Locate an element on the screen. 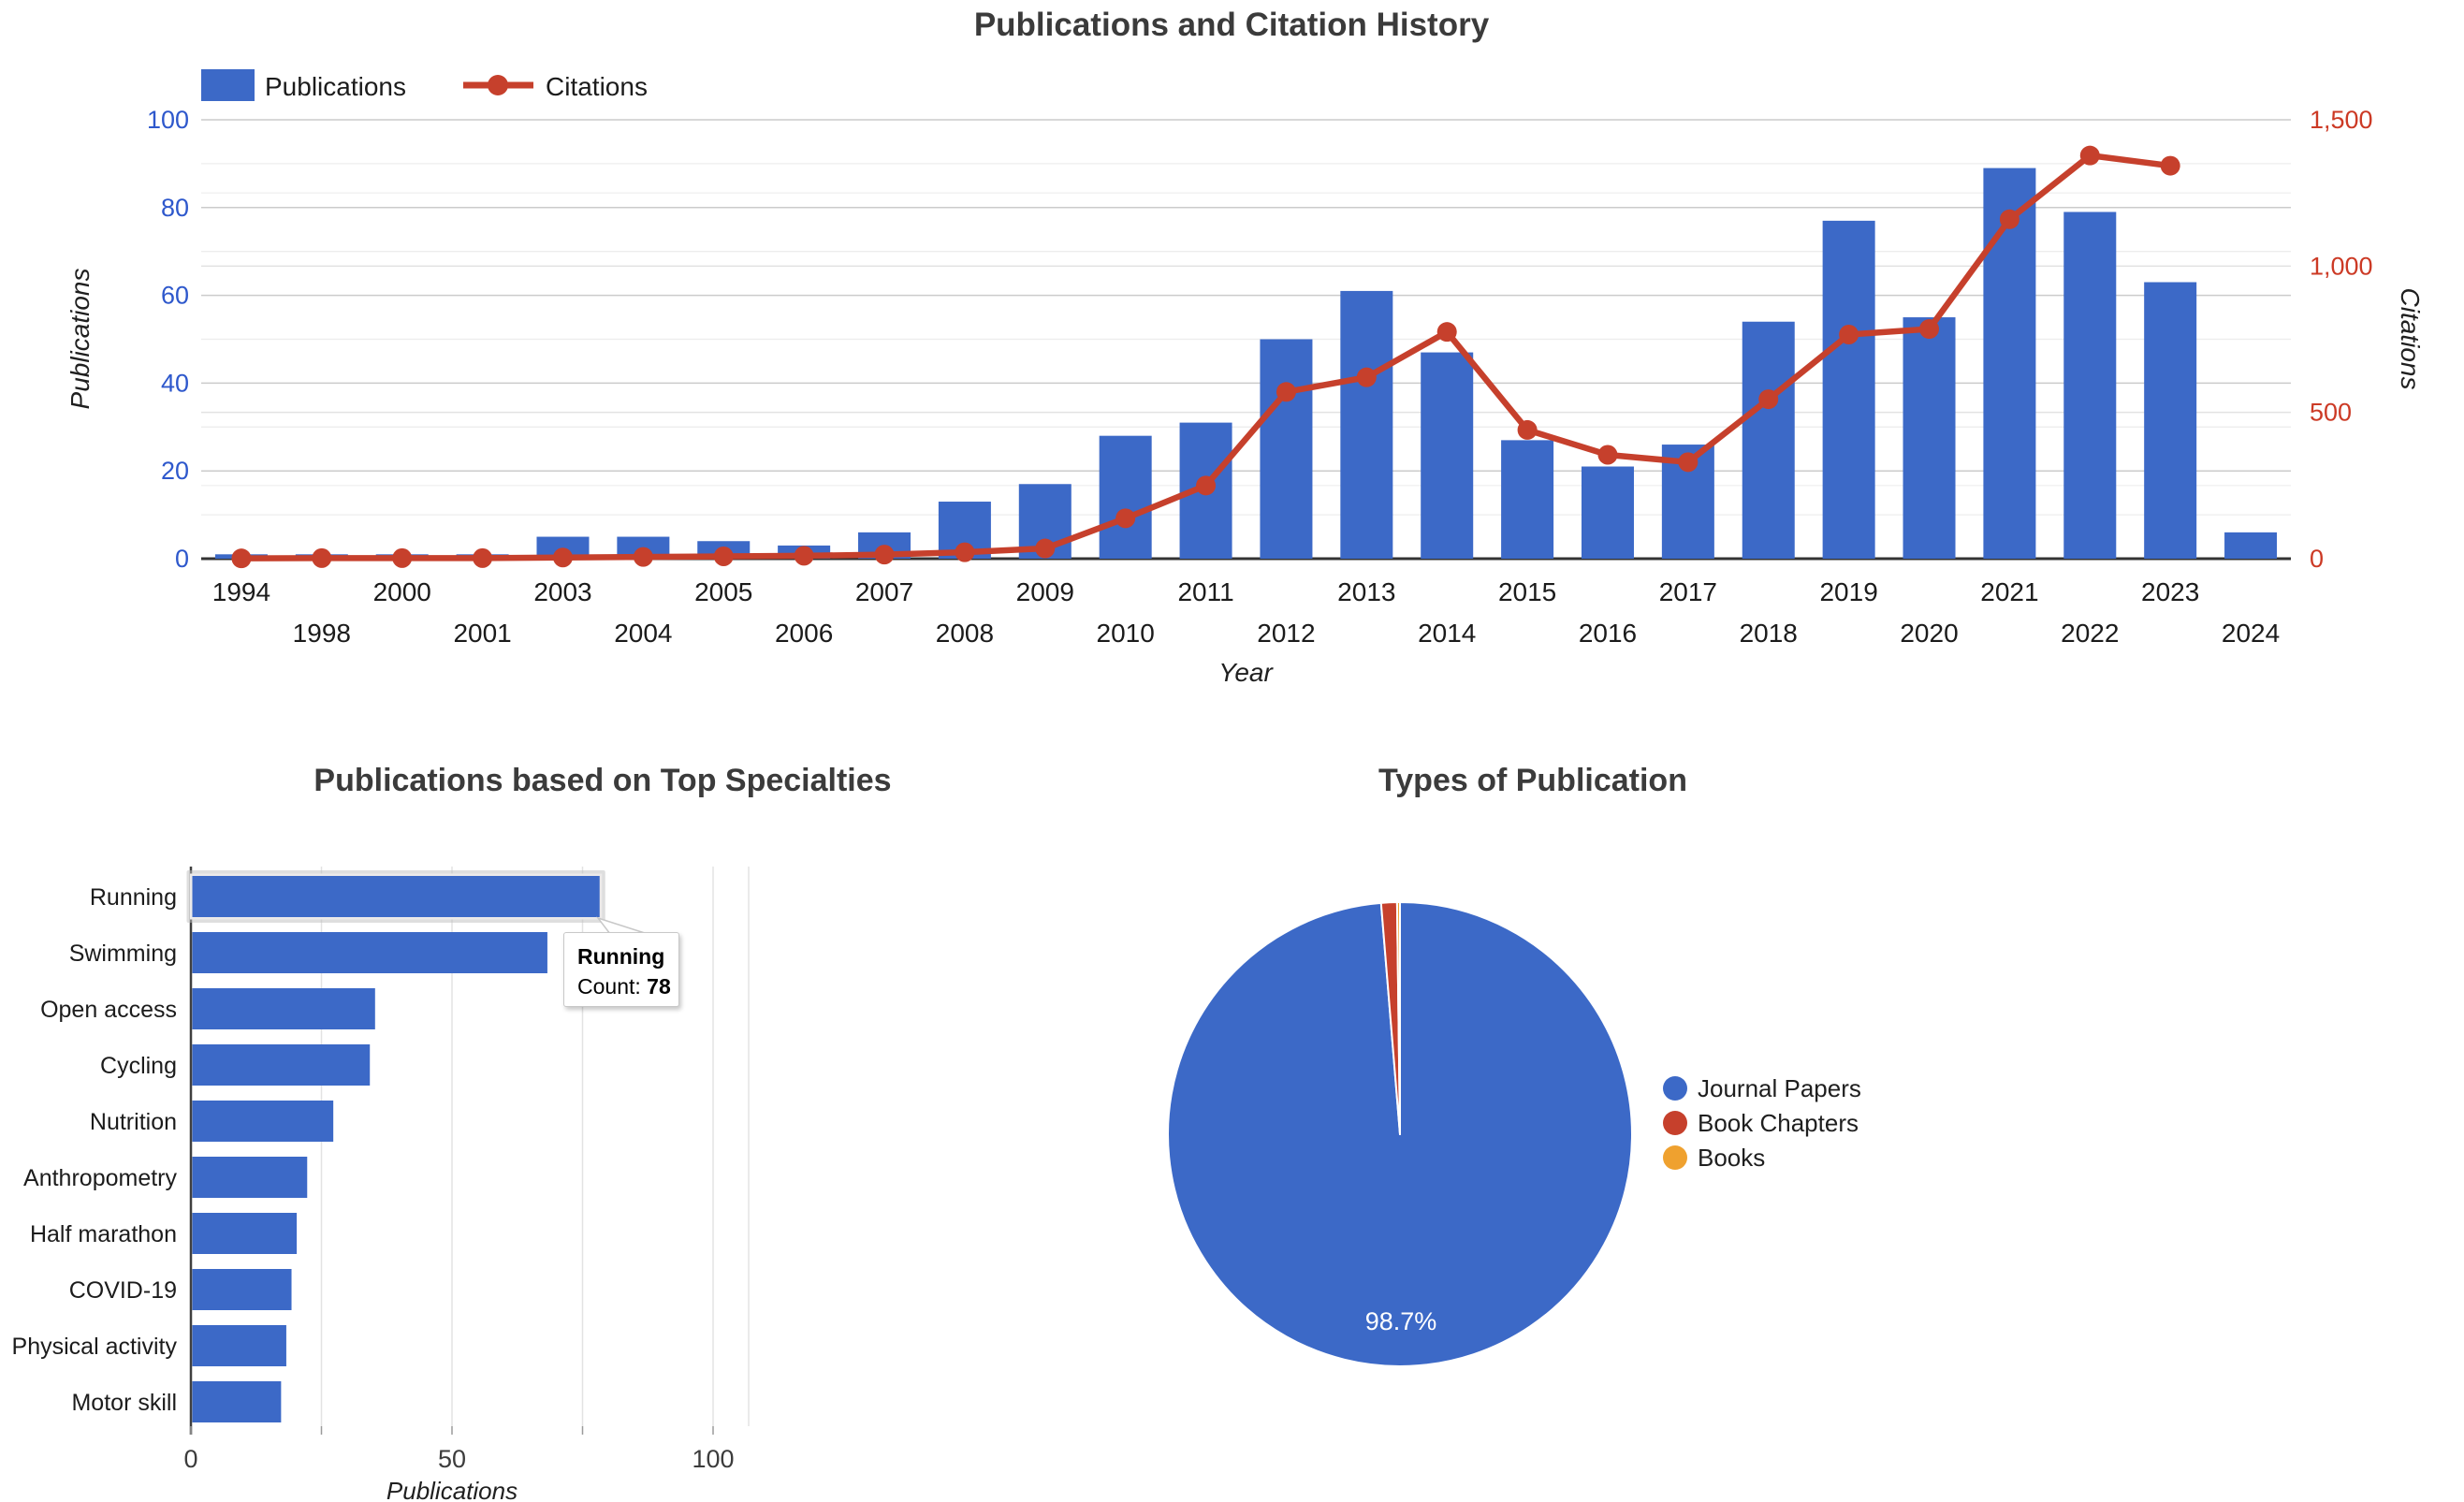 The height and width of the screenshot is (1502, 2464). publications-bar-2018 is located at coordinates (1769, 440).